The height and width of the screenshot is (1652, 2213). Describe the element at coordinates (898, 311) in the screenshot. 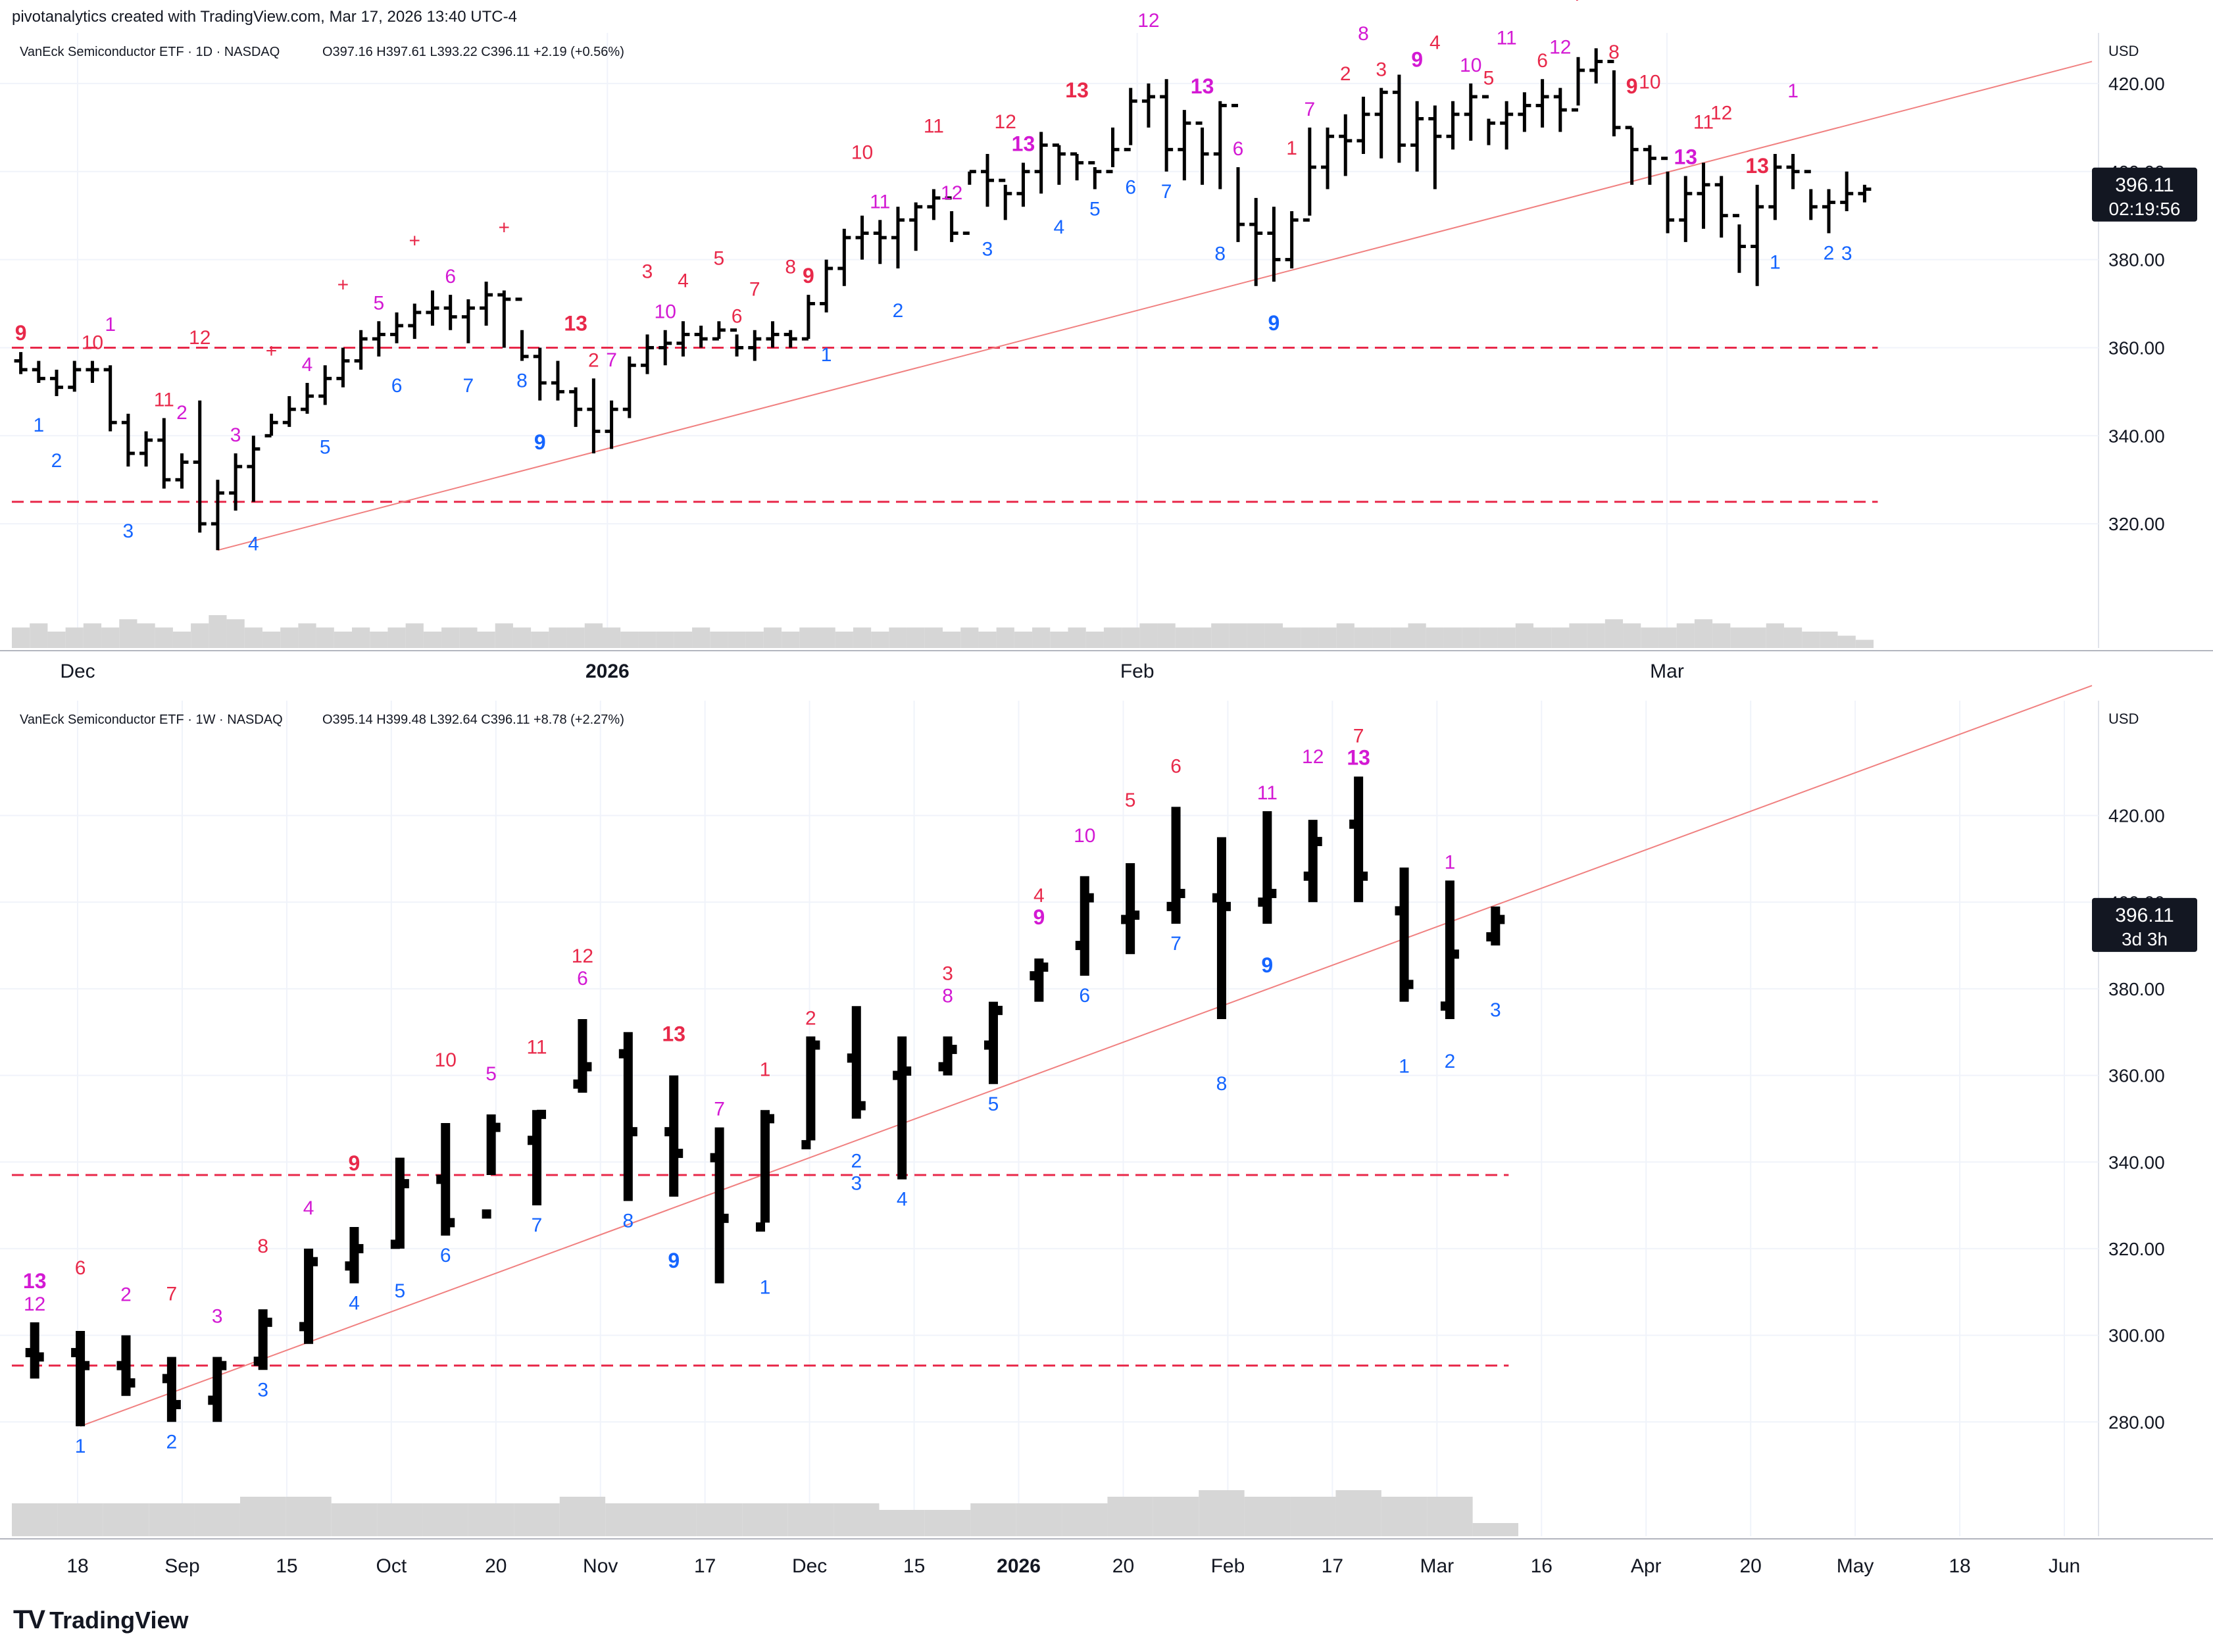

I see `td-count-label: 2` at that location.